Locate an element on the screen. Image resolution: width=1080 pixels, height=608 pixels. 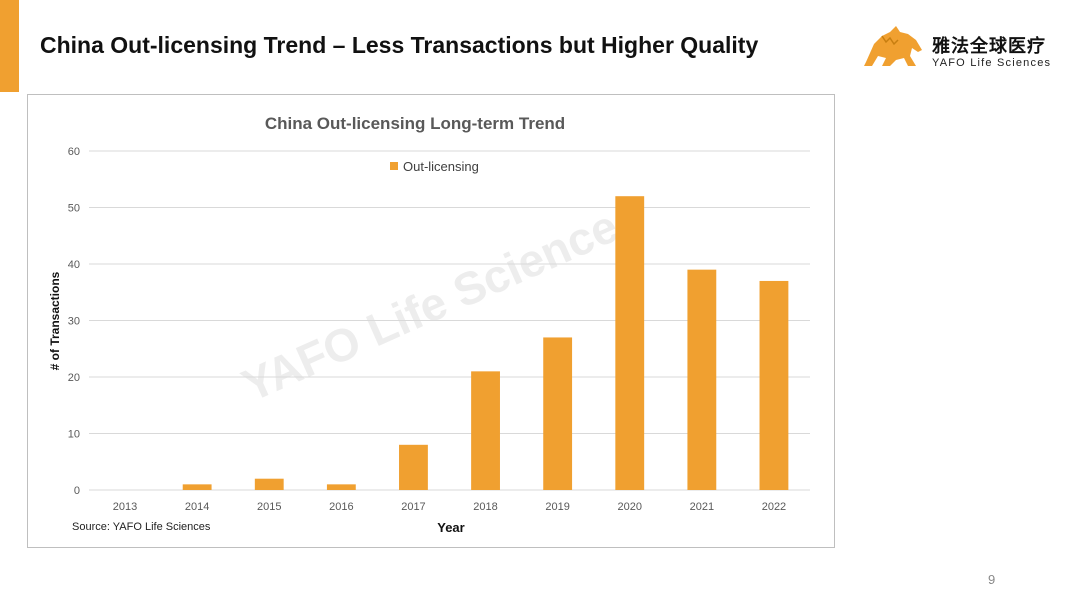
logo-english-name: YAFO Life Sciences is located at coordinates (992, 63).